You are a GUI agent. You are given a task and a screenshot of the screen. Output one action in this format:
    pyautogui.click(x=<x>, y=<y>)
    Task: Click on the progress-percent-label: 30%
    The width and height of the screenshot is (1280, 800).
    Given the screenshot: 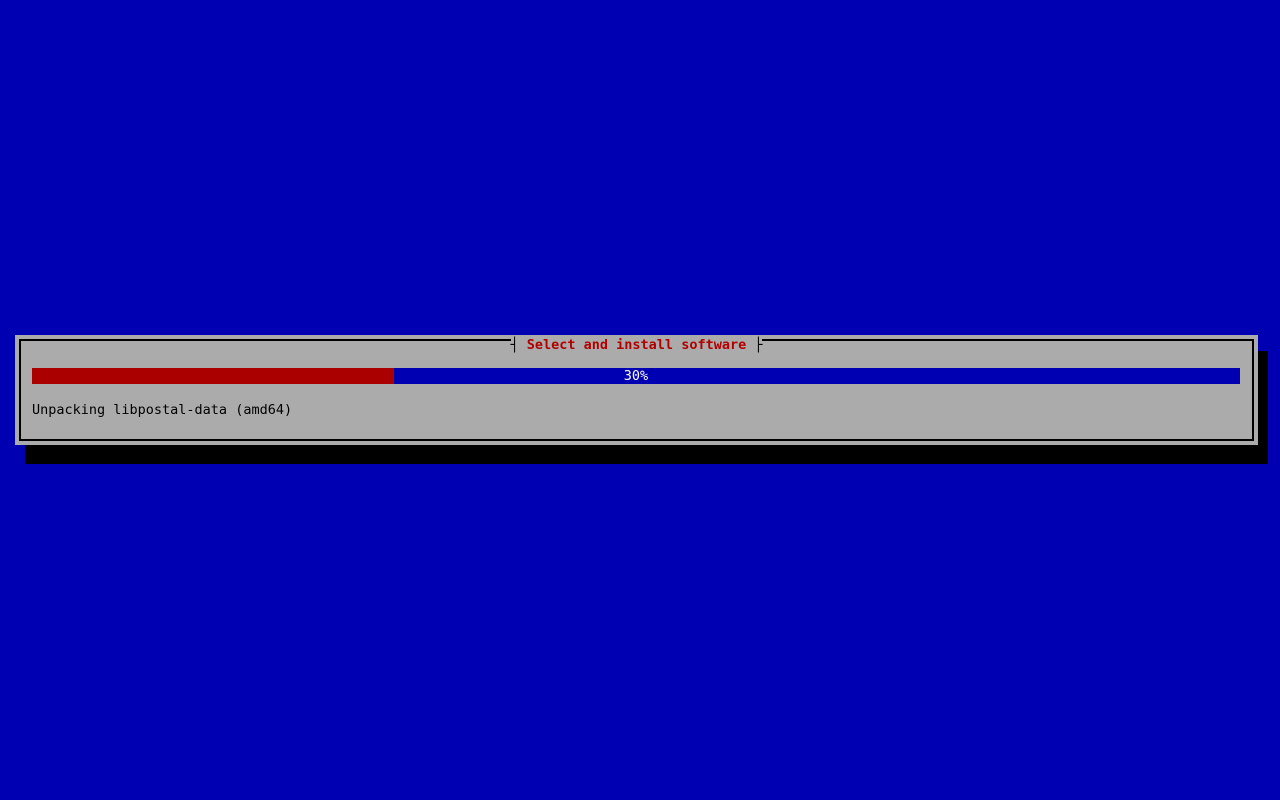 What is the action you would take?
    pyautogui.click(x=636, y=376)
    